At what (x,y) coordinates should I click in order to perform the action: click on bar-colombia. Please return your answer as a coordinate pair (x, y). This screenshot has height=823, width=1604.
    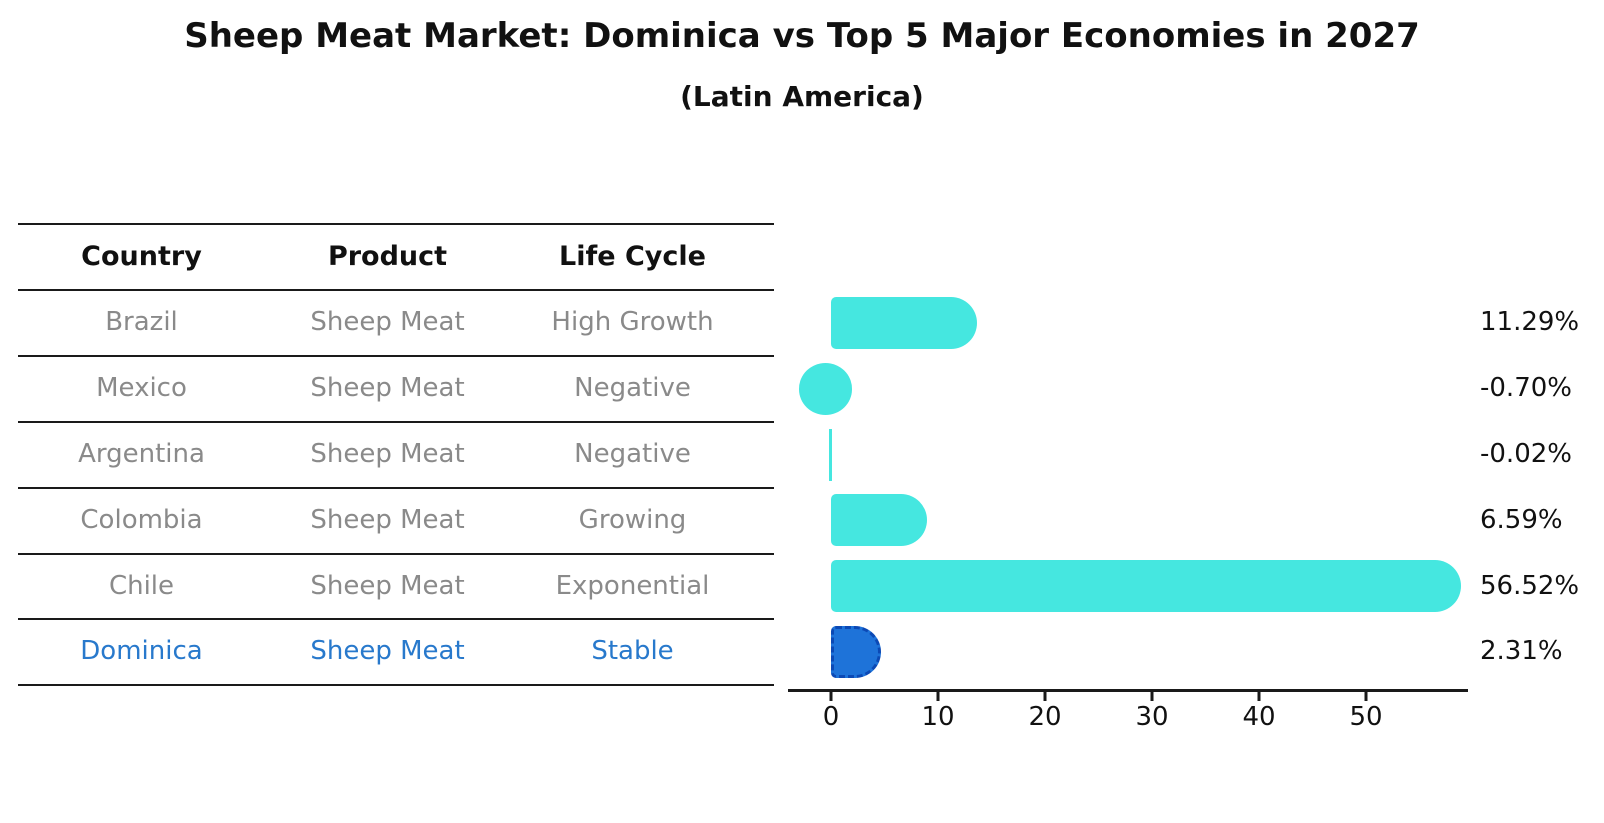
    Looking at the image, I should click on (879, 520).